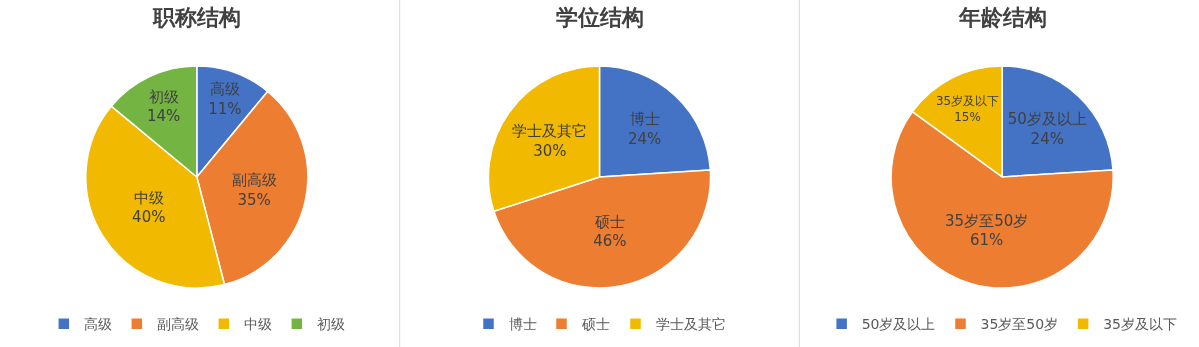 The height and width of the screenshot is (347, 1199). I want to click on data-label: 11%, so click(225, 108).